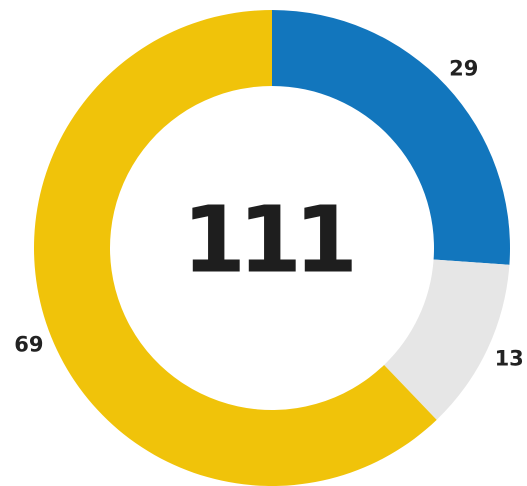 Image resolution: width=527 pixels, height=486 pixels. What do you see at coordinates (509, 358) in the screenshot?
I see `slice-label: 13` at bounding box center [509, 358].